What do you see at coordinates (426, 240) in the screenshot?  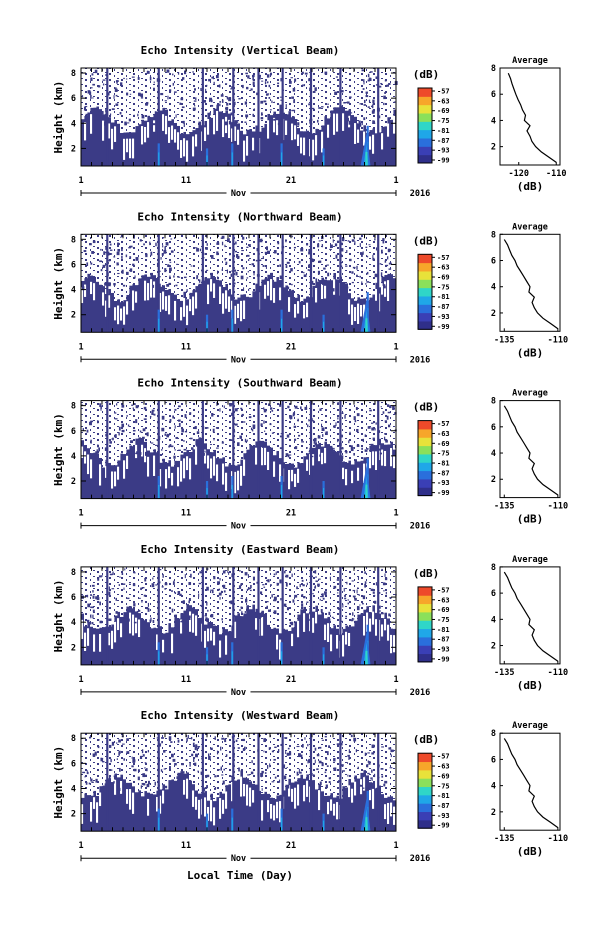 I see `colorbar-unit: (dB)` at bounding box center [426, 240].